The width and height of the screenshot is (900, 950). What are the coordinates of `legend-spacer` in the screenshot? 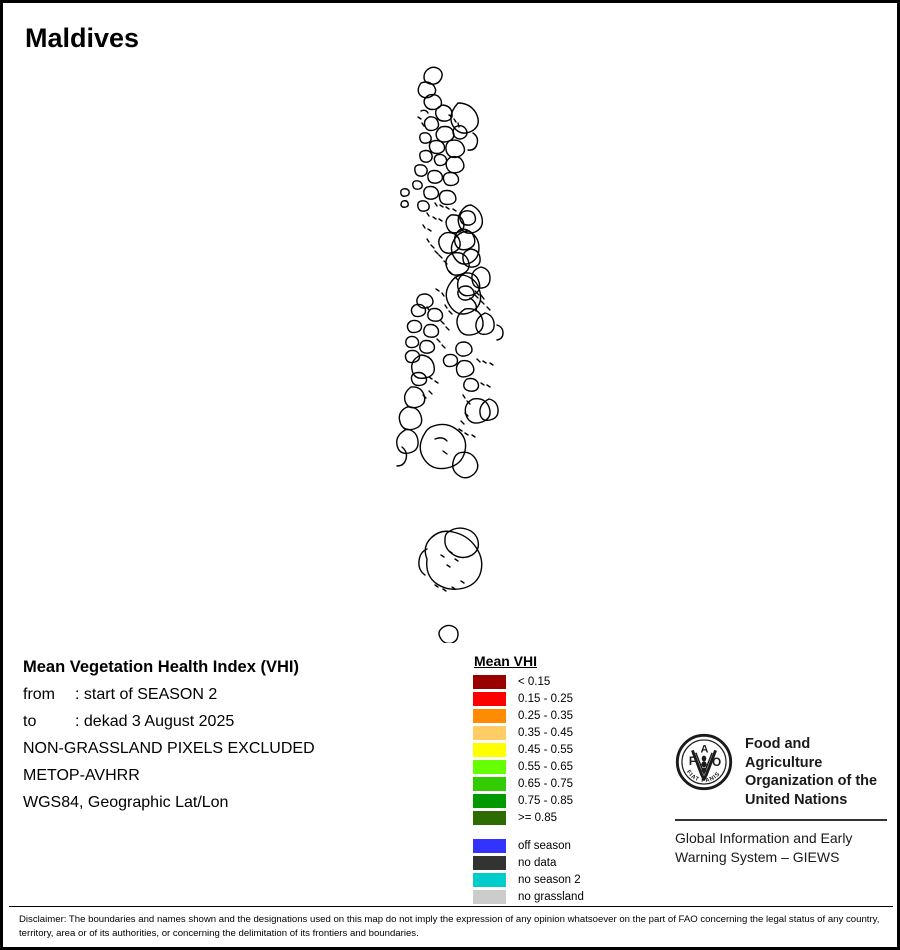 It's located at (528, 832).